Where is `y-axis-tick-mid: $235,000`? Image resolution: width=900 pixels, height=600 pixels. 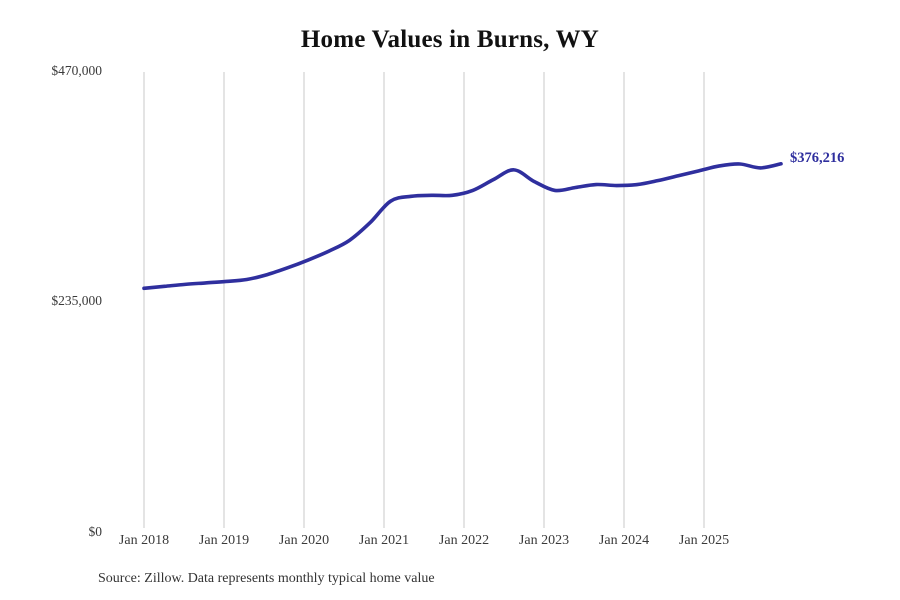
y-axis-tick-mid: $235,000 is located at coordinates (51, 302).